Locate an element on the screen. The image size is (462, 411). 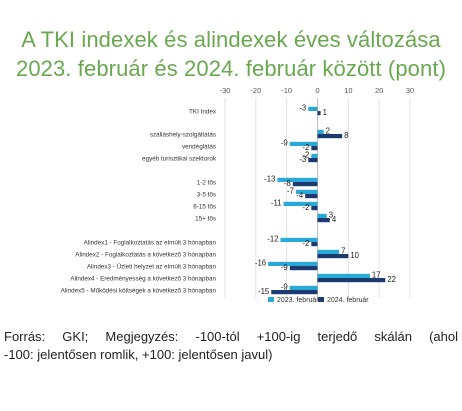
data-label: 22 is located at coordinates (391, 279).